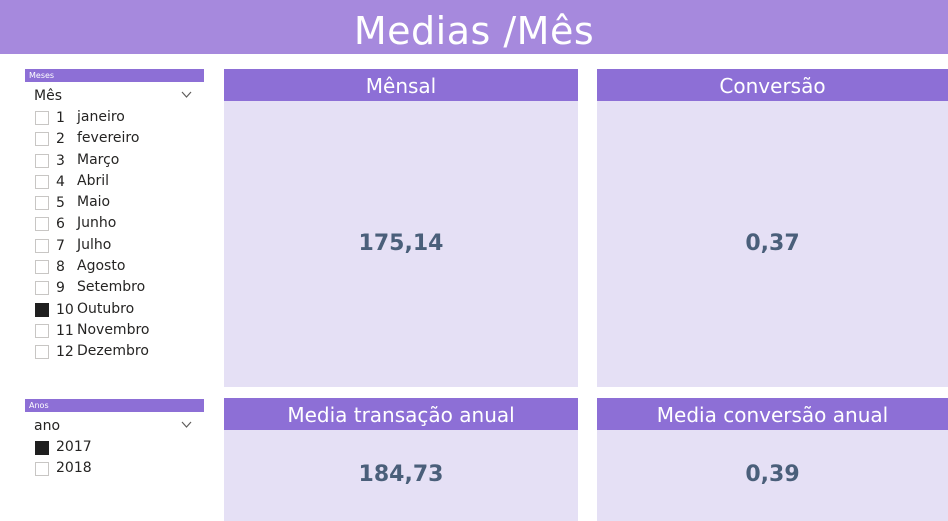  I want to click on slicer-anos: Anos ano 2017 2018, so click(114, 440).